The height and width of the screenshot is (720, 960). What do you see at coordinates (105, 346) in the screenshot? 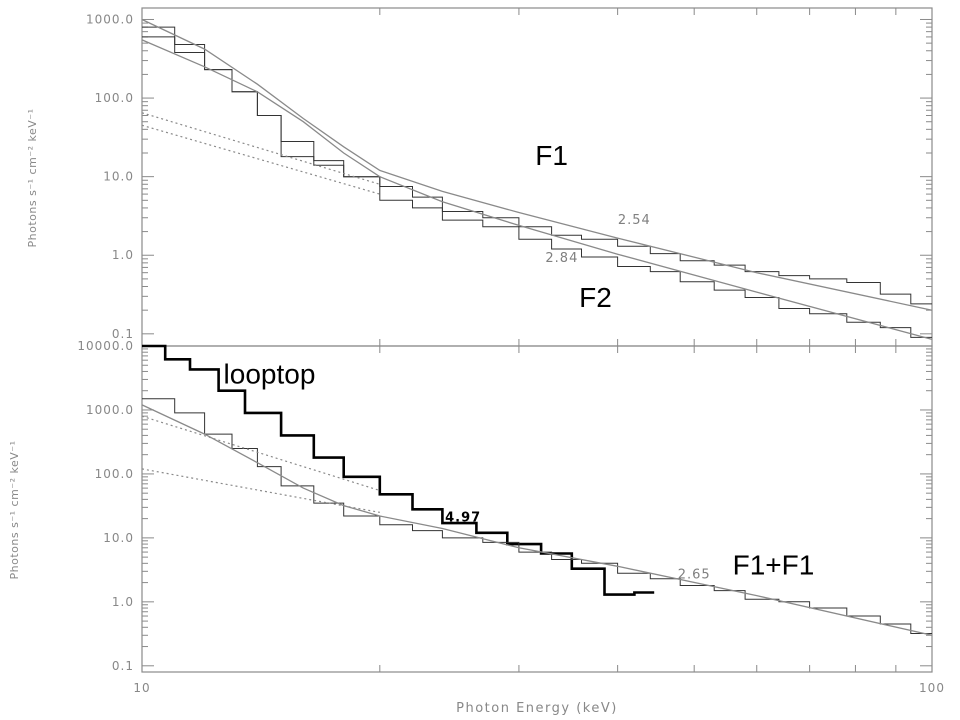
I see `y-tick-label: 10000.0` at bounding box center [105, 346].